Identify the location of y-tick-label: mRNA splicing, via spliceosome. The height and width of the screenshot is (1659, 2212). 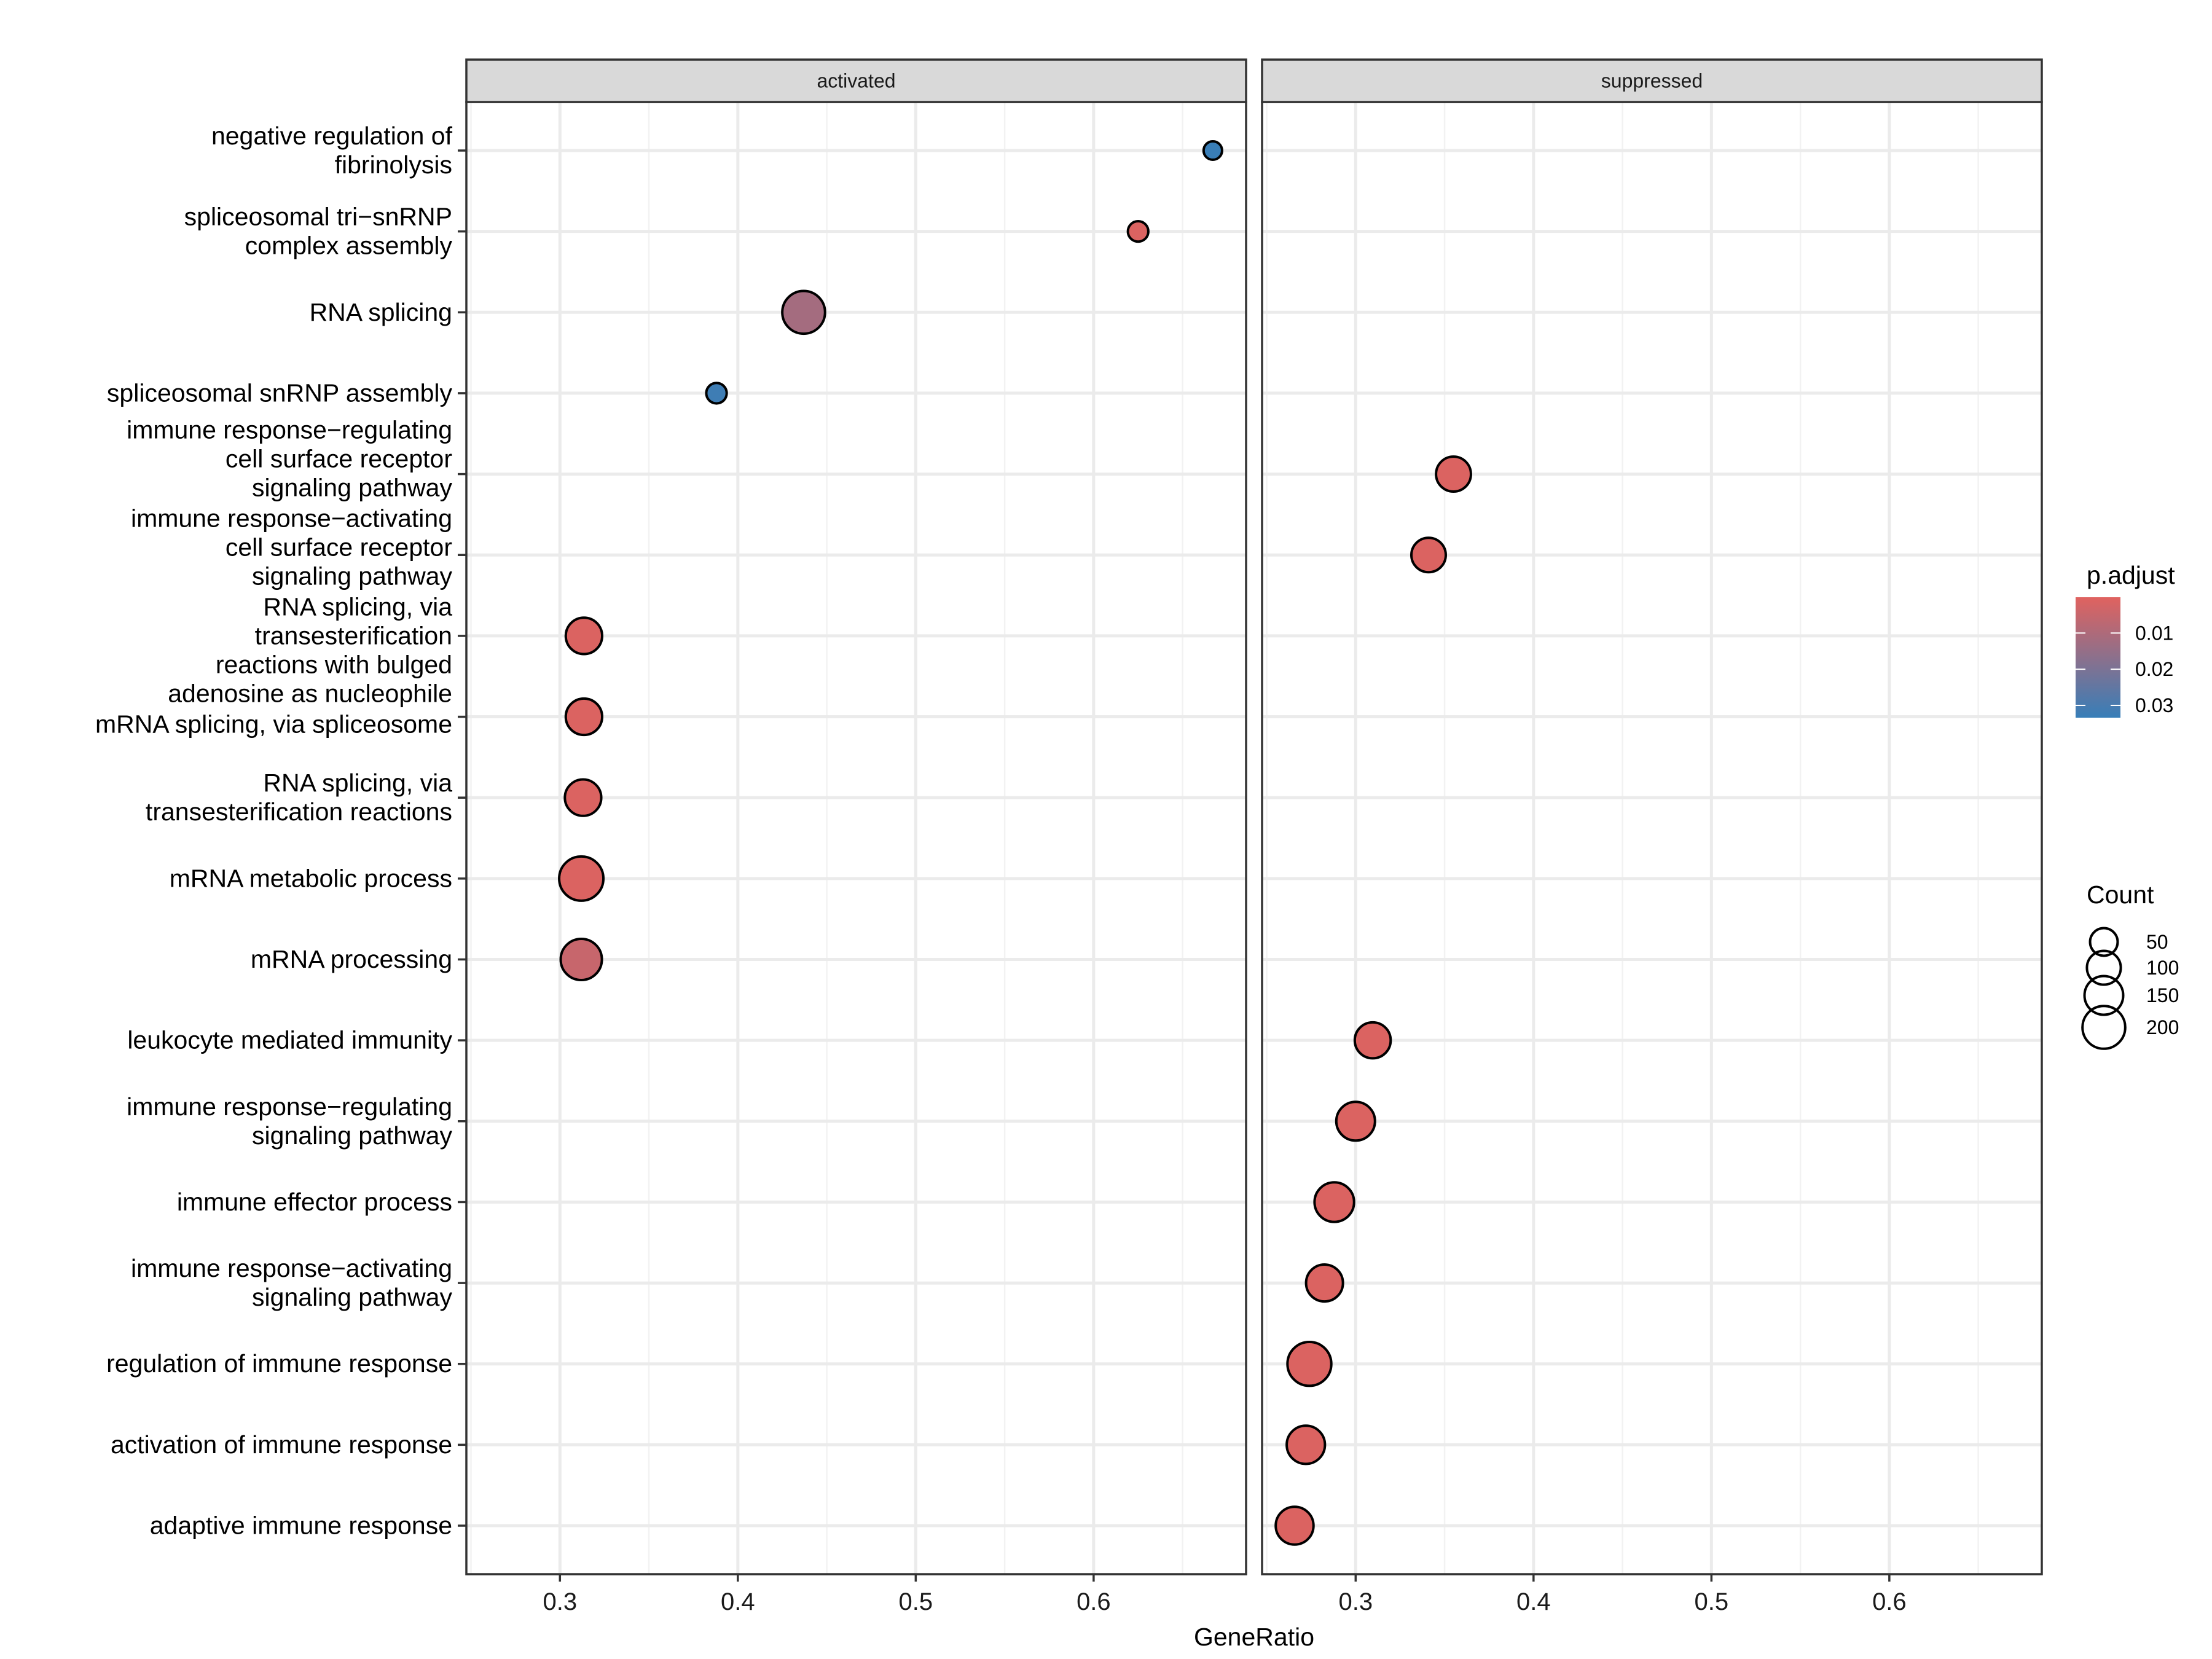
(273, 724).